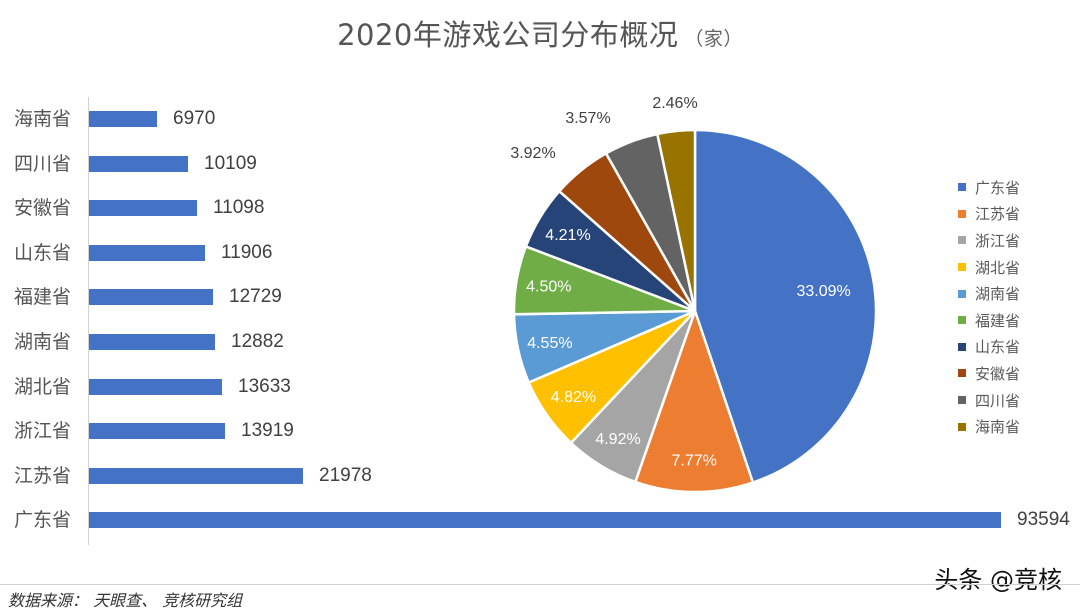 The width and height of the screenshot is (1080, 611). Describe the element at coordinates (255, 297) in the screenshot. I see `bar-value-label: 12729` at that location.